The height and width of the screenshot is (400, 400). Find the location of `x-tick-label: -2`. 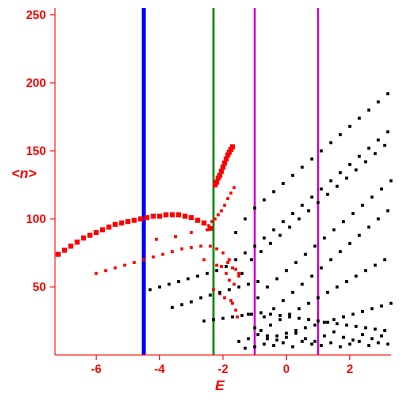

x-tick-label: -2 is located at coordinates (223, 369).